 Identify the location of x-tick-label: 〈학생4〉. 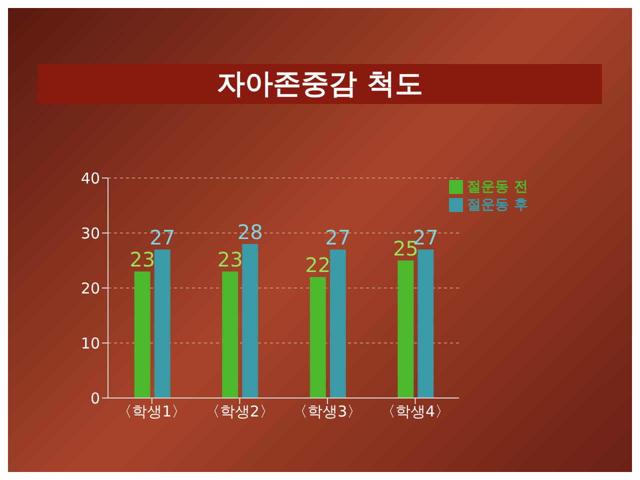
(415, 411).